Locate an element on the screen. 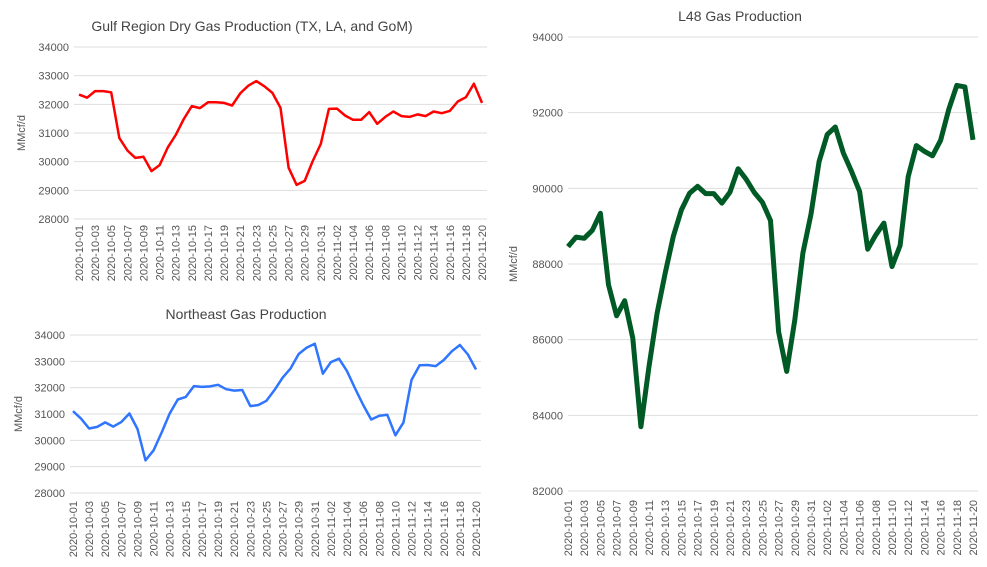 The width and height of the screenshot is (987, 567). y-tick-label: 82000 is located at coordinates (547, 492).